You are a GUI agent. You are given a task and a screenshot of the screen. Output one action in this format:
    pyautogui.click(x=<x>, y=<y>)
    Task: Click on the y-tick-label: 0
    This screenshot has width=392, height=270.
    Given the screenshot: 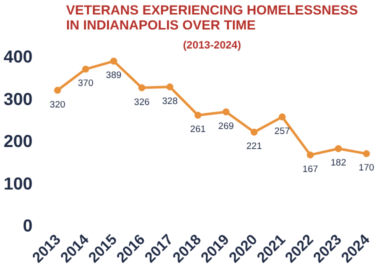 What is the action you would take?
    pyautogui.click(x=27, y=226)
    